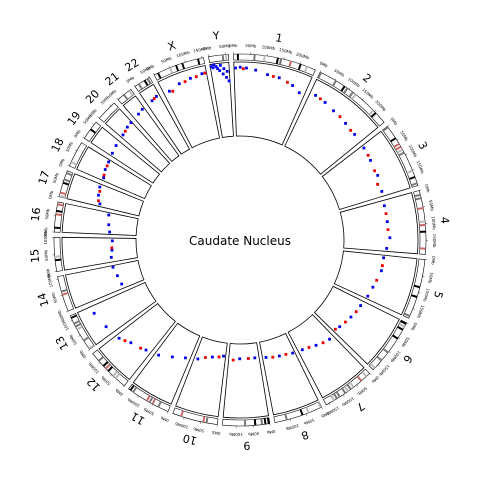 The width and height of the screenshot is (480, 480). Describe the element at coordinates (132, 65) in the screenshot. I see `chromosome-label-22: 22` at that location.